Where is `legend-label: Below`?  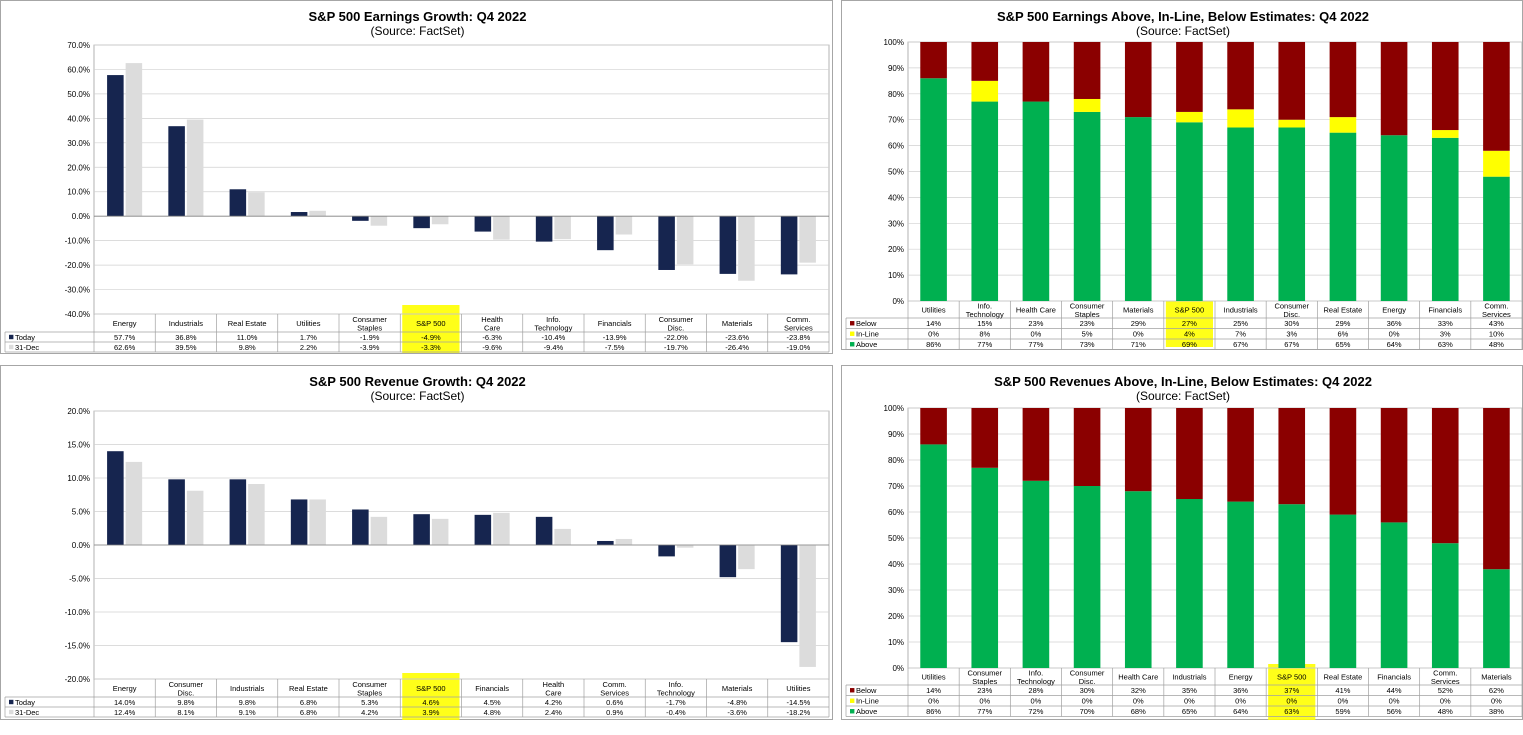 legend-label: Below is located at coordinates (866, 690).